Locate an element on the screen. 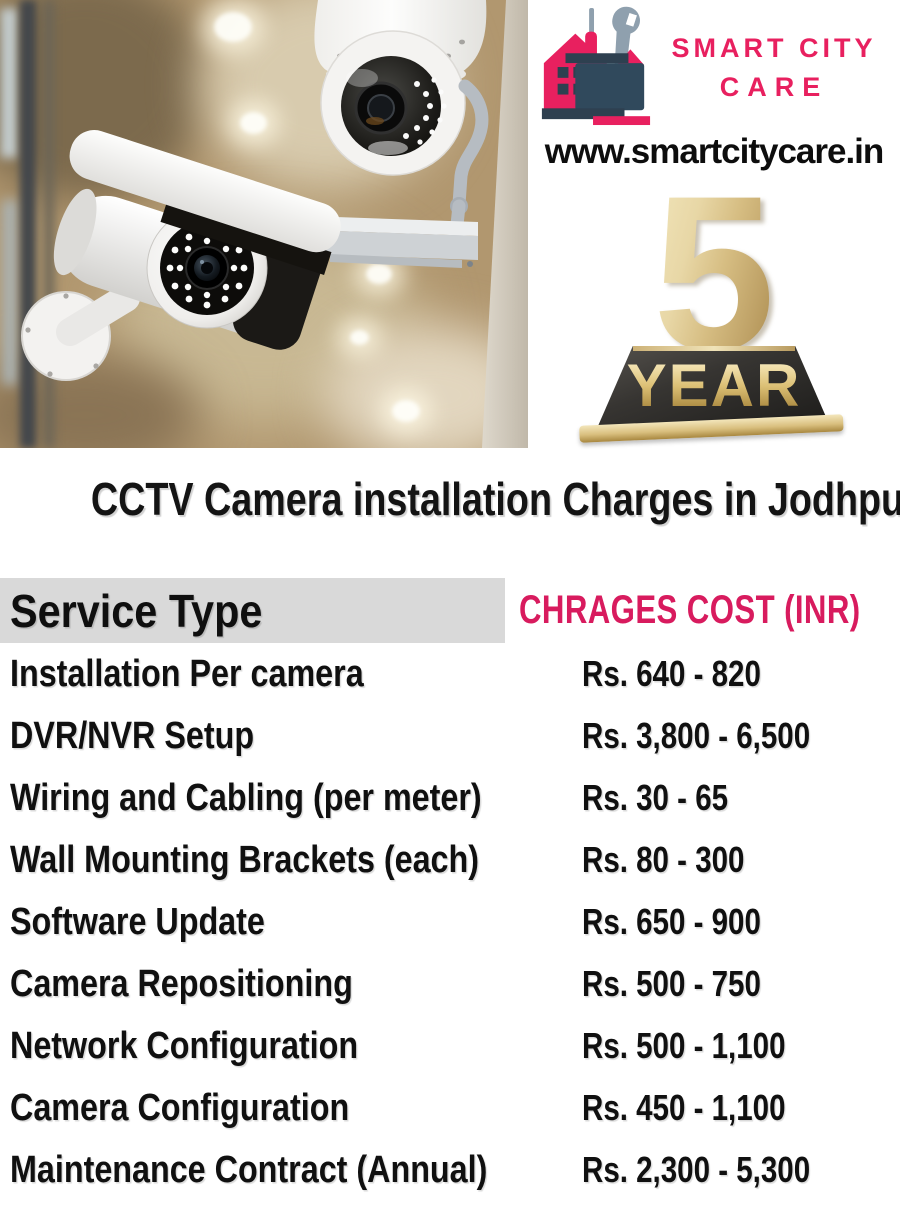 The width and height of the screenshot is (900, 1209). service-cost: Rs. 2,300 - 5,300 is located at coordinates (696, 1169).